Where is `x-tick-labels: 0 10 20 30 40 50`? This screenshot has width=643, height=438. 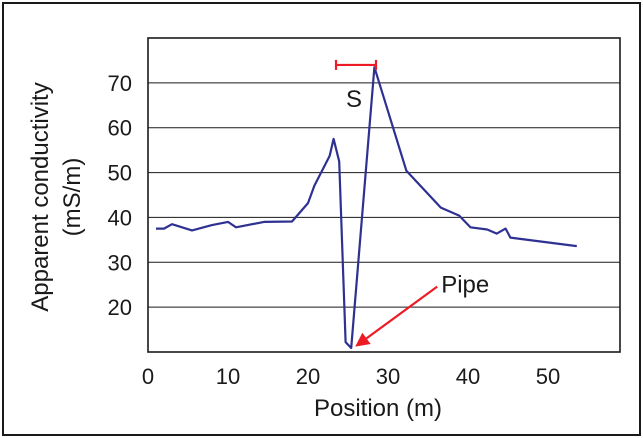
x-tick-labels: 0 10 20 30 40 50 is located at coordinates (351, 376).